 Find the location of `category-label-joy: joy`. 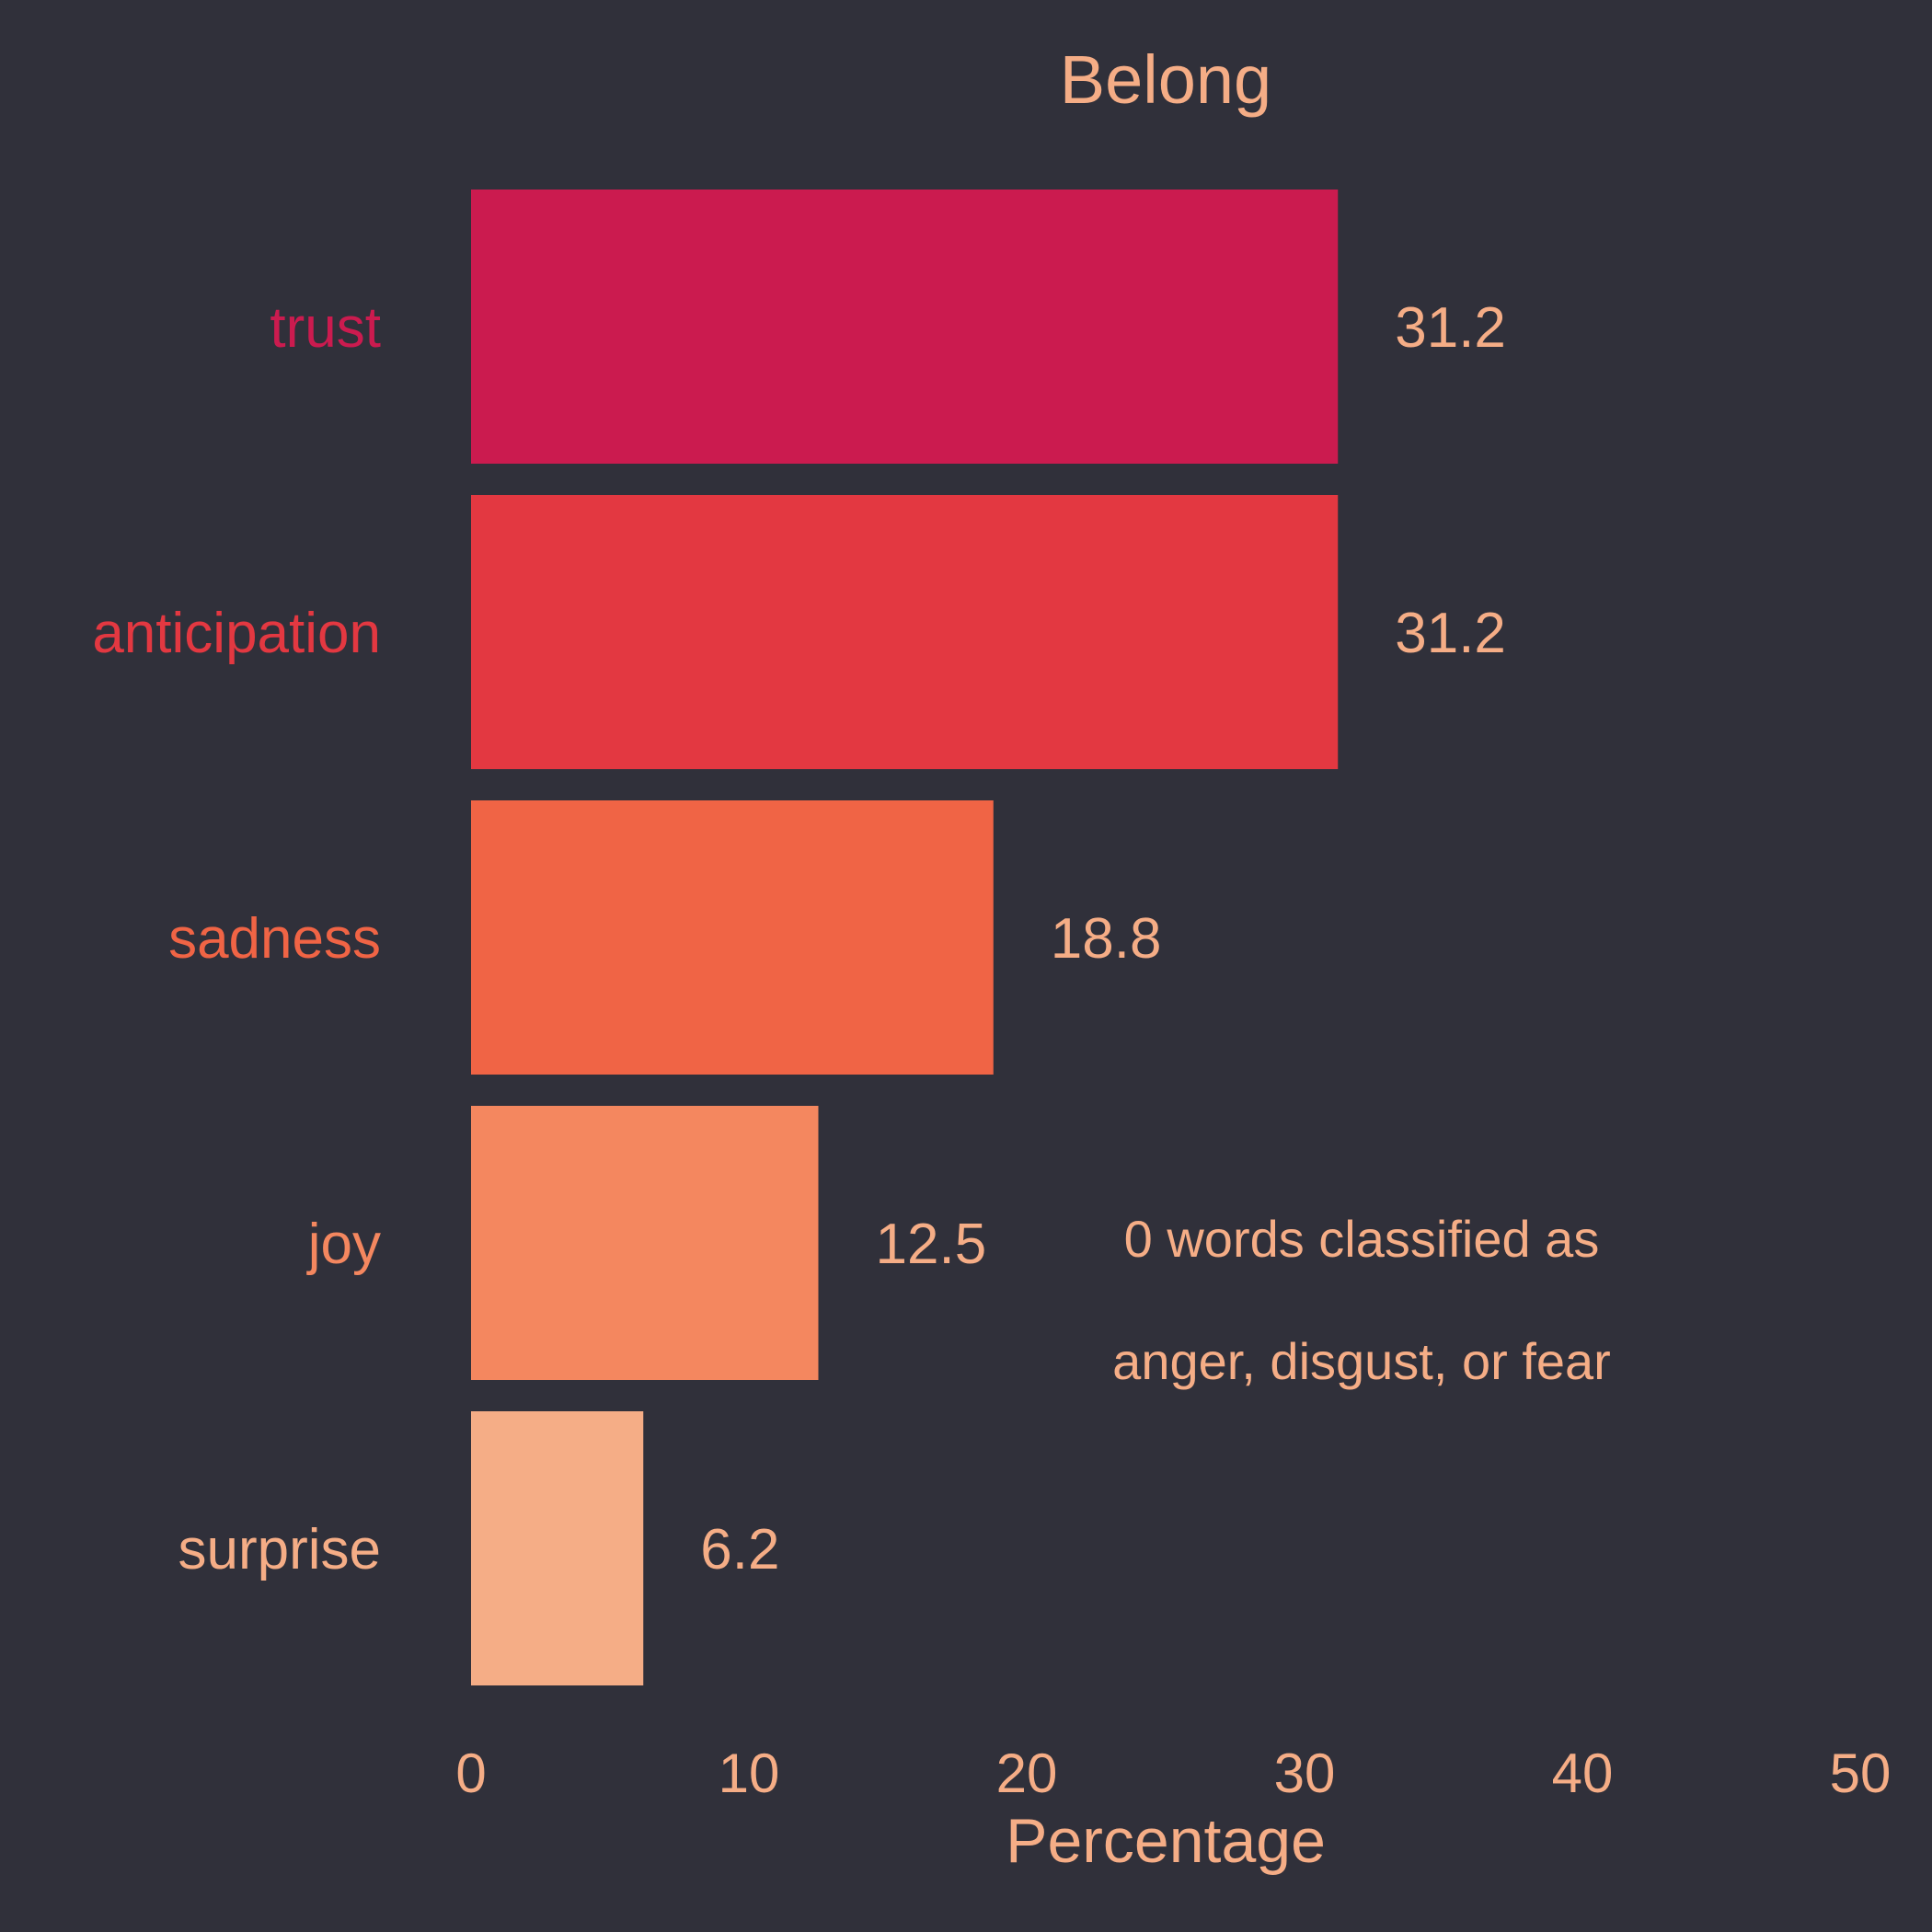

category-label-joy: joy is located at coordinates (343, 1244).